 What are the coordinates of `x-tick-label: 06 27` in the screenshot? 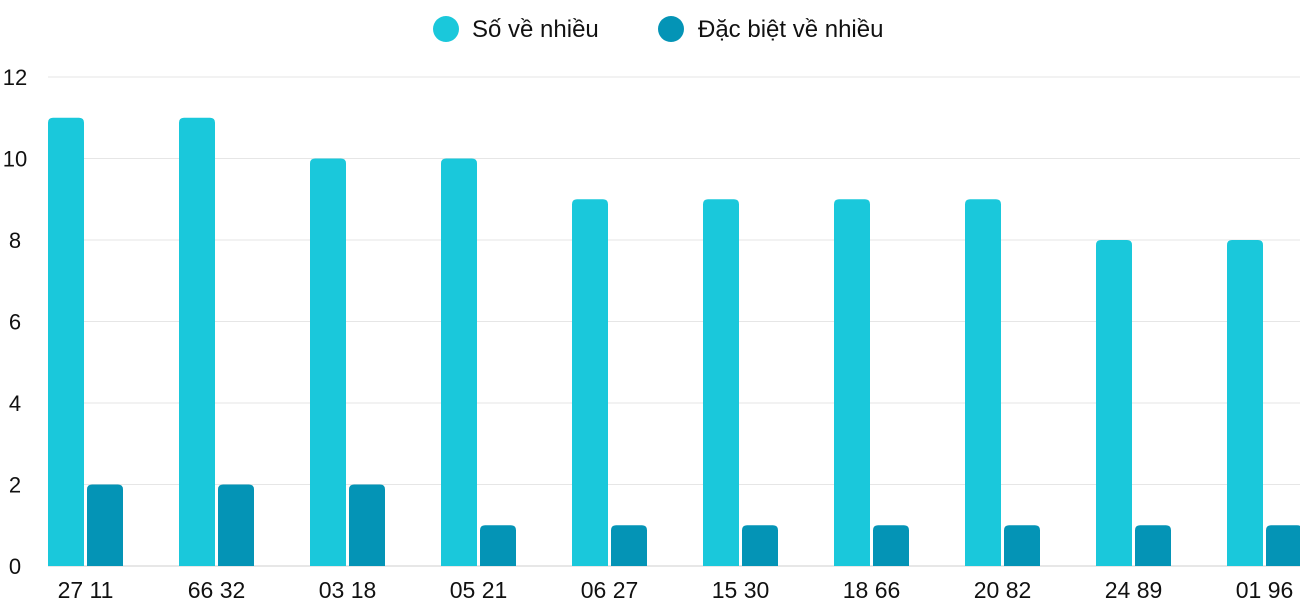 It's located at (610, 588).